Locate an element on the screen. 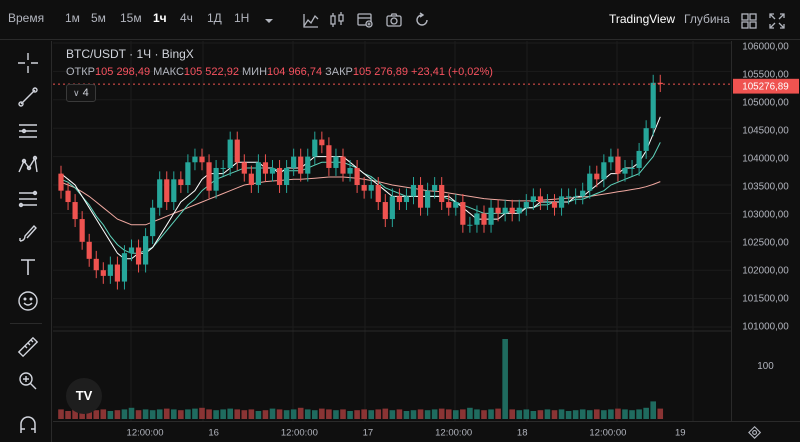  volume-bars is located at coordinates (361, 379).